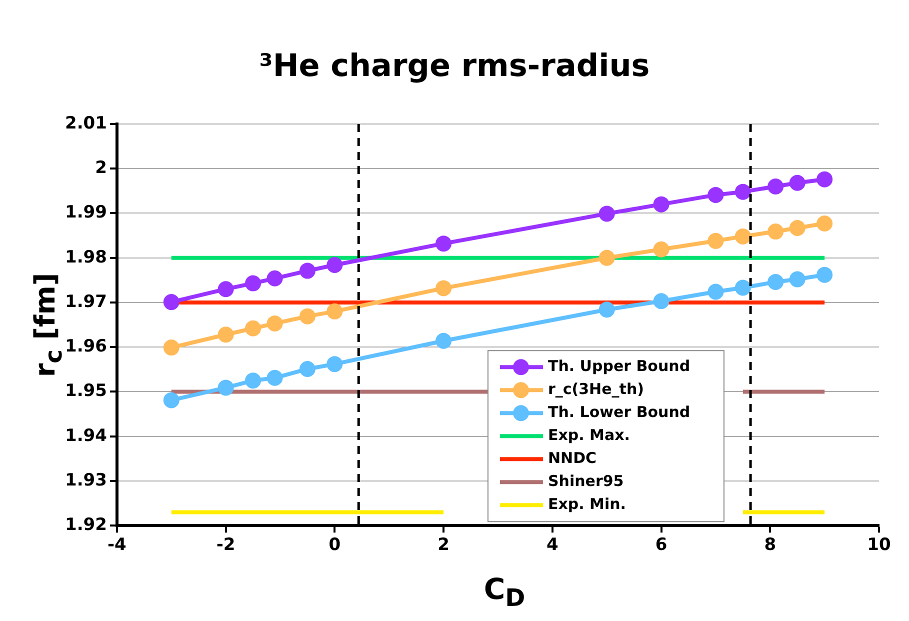  I want to click on x-tick-label: 2, so click(444, 545).